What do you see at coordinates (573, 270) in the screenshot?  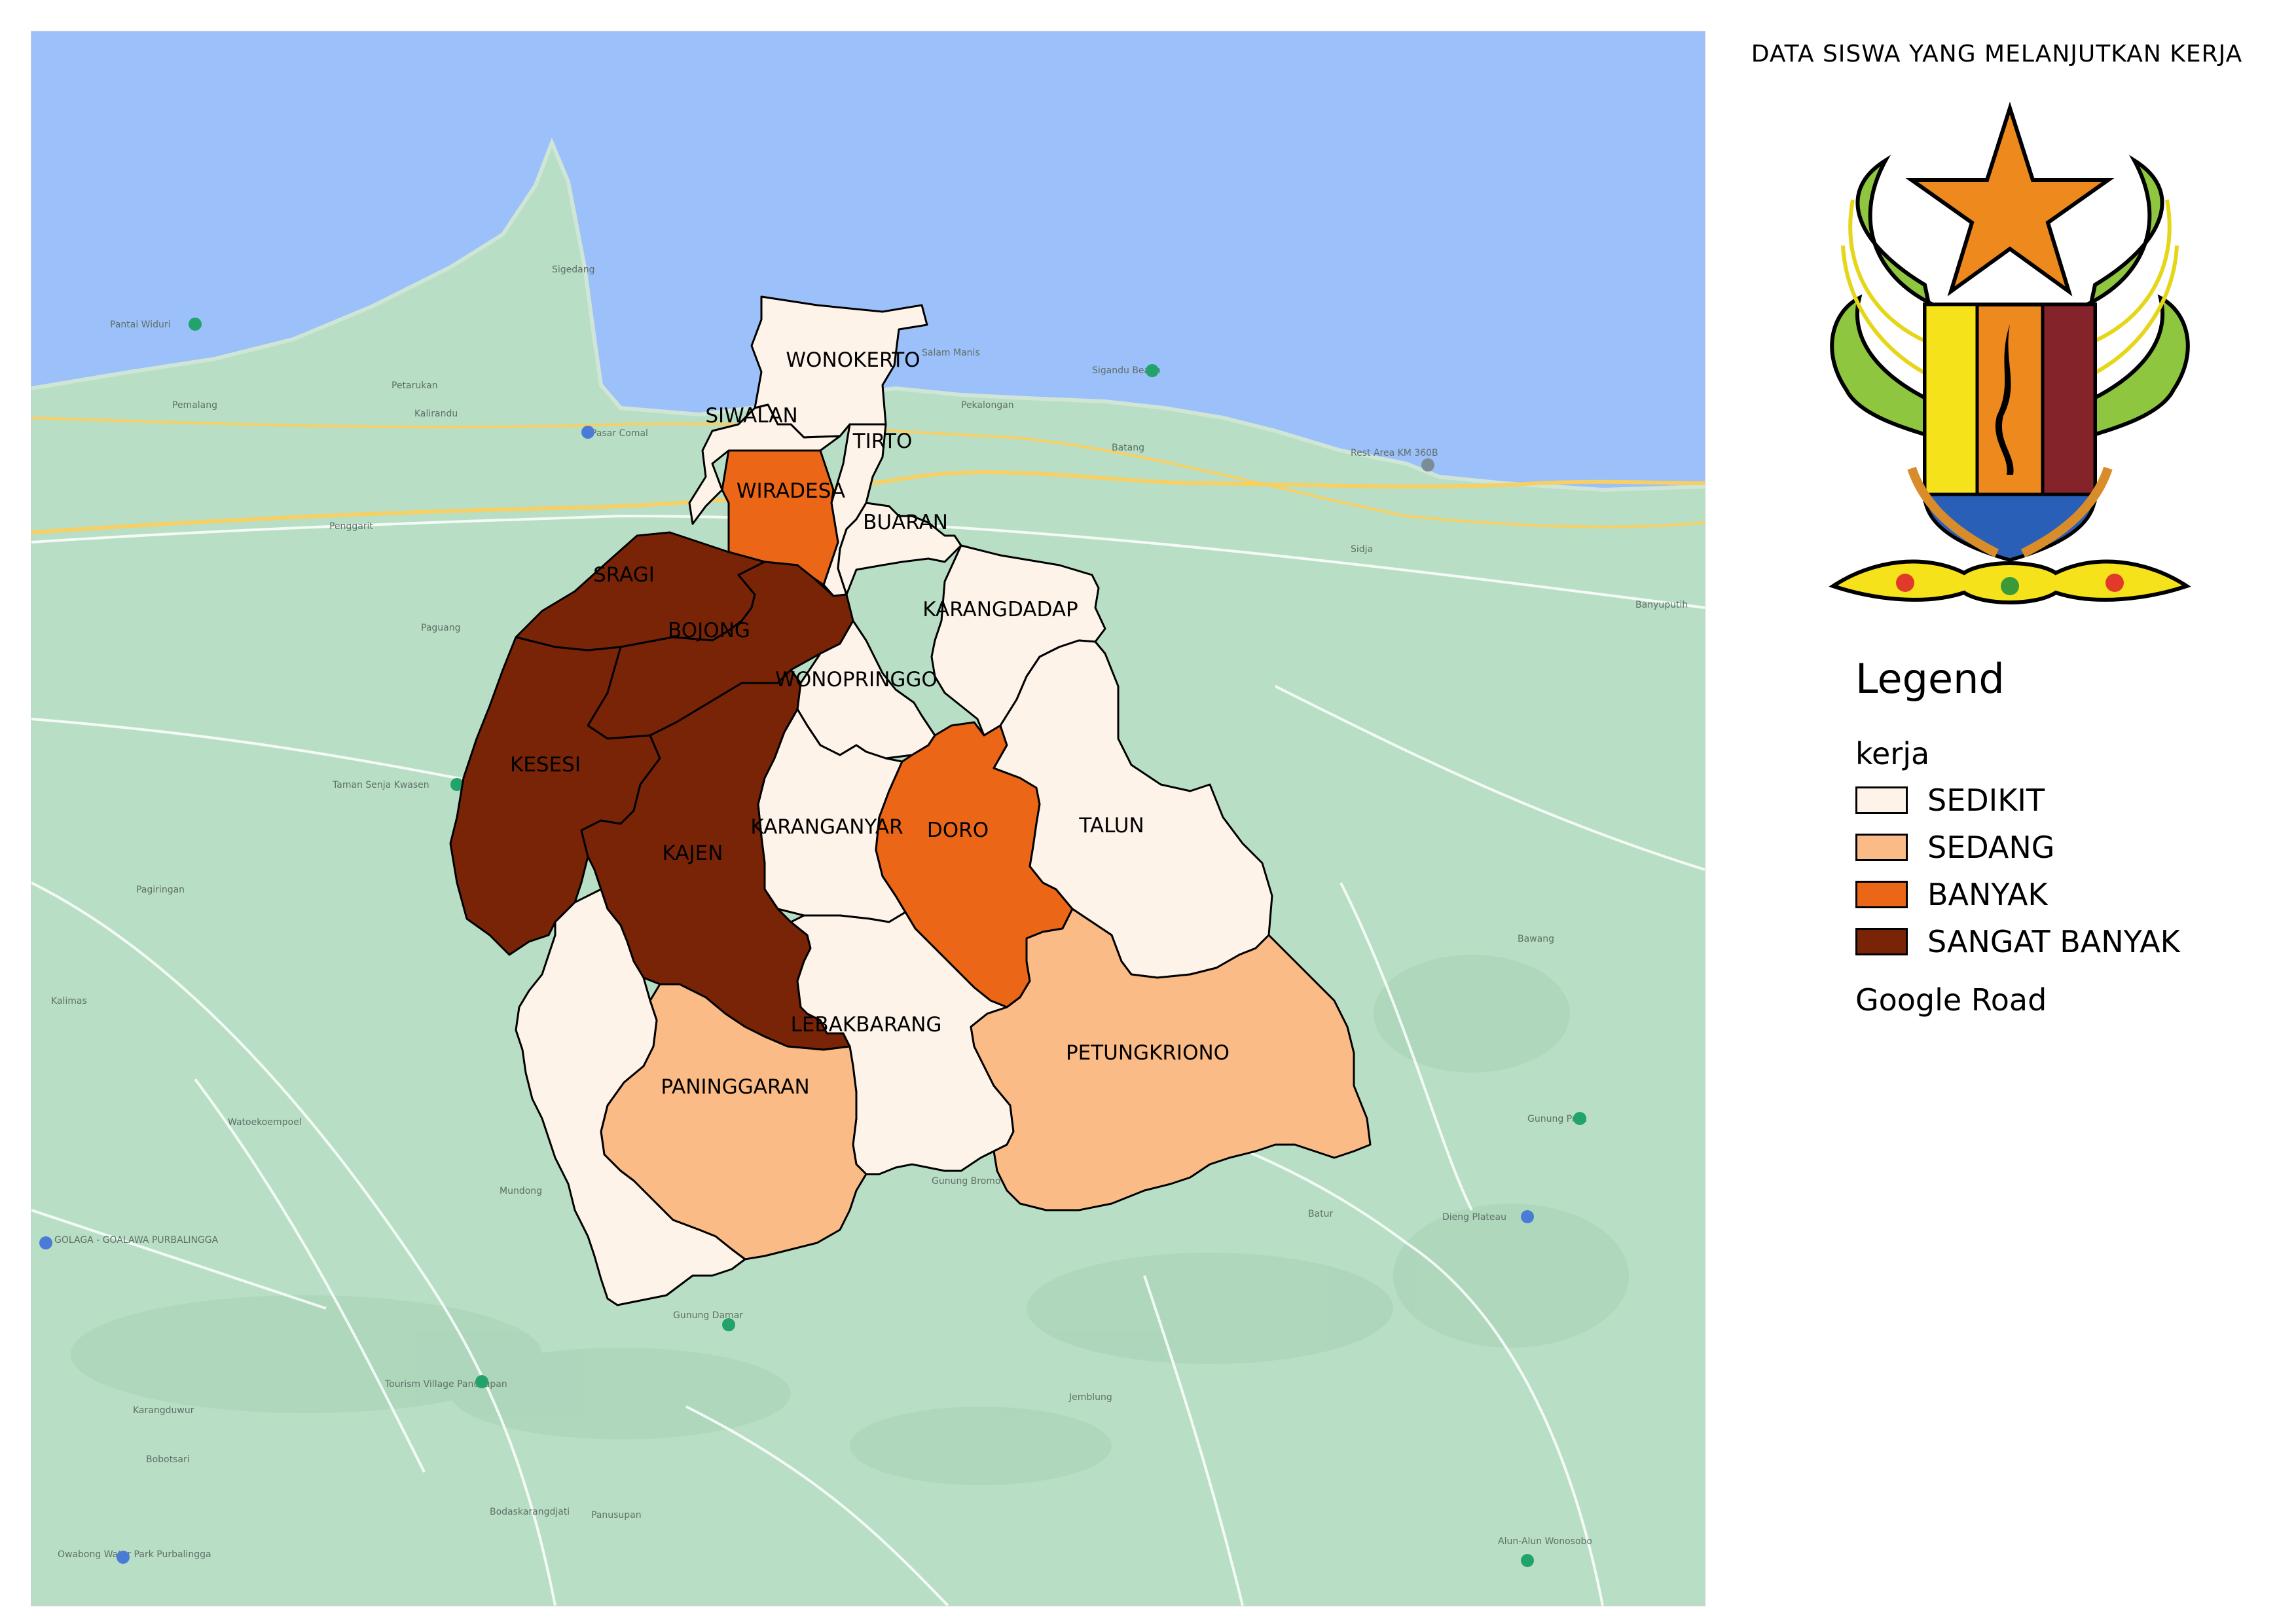 I see `place-label: Sigedang` at bounding box center [573, 270].